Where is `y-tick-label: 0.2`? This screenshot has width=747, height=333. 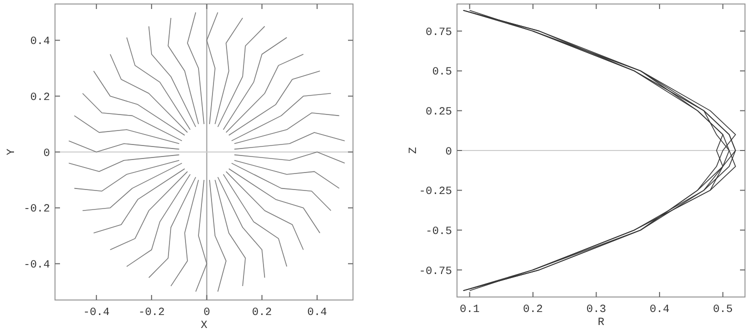 y-tick-label: 0.2 is located at coordinates (40, 98).